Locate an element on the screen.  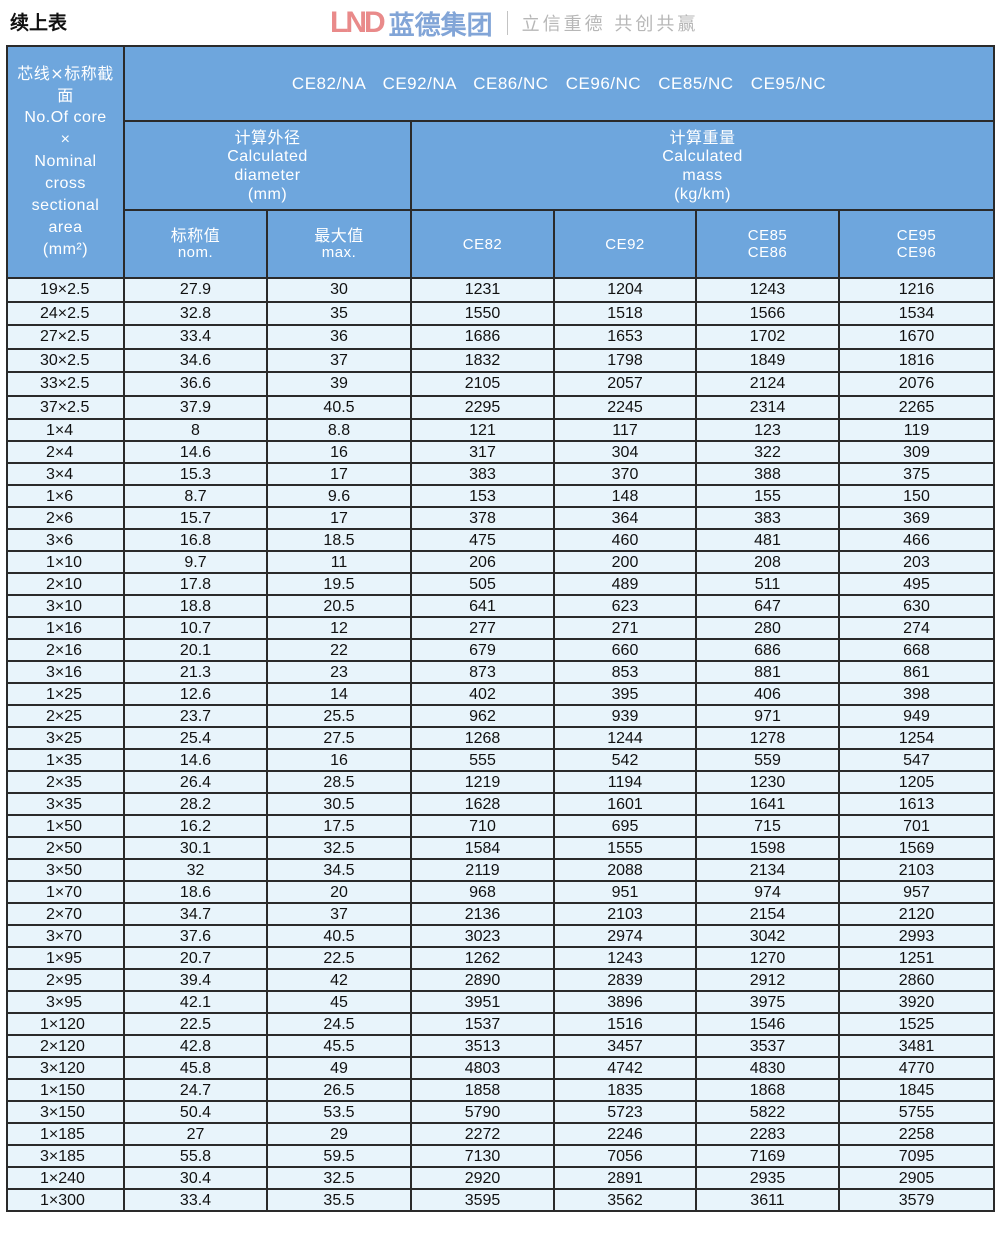
cell-diameter-nom: 14.6 is located at coordinates (195, 452).